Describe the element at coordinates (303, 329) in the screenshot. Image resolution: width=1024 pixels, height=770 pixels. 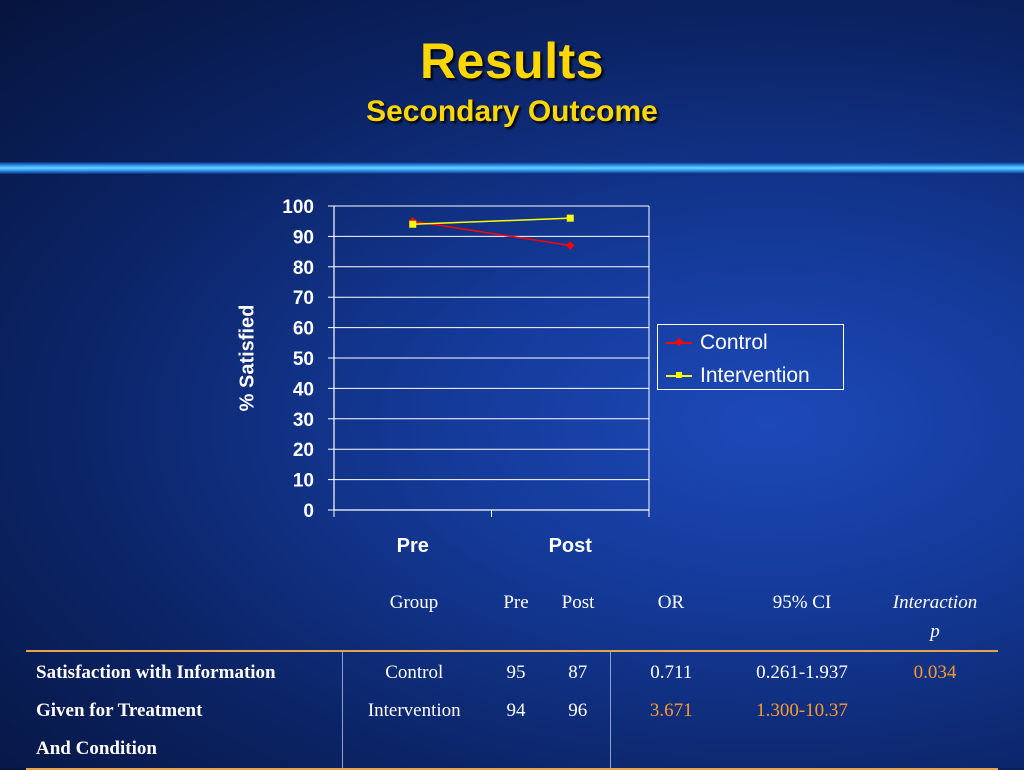
I see `y-tick-label: 60` at that location.